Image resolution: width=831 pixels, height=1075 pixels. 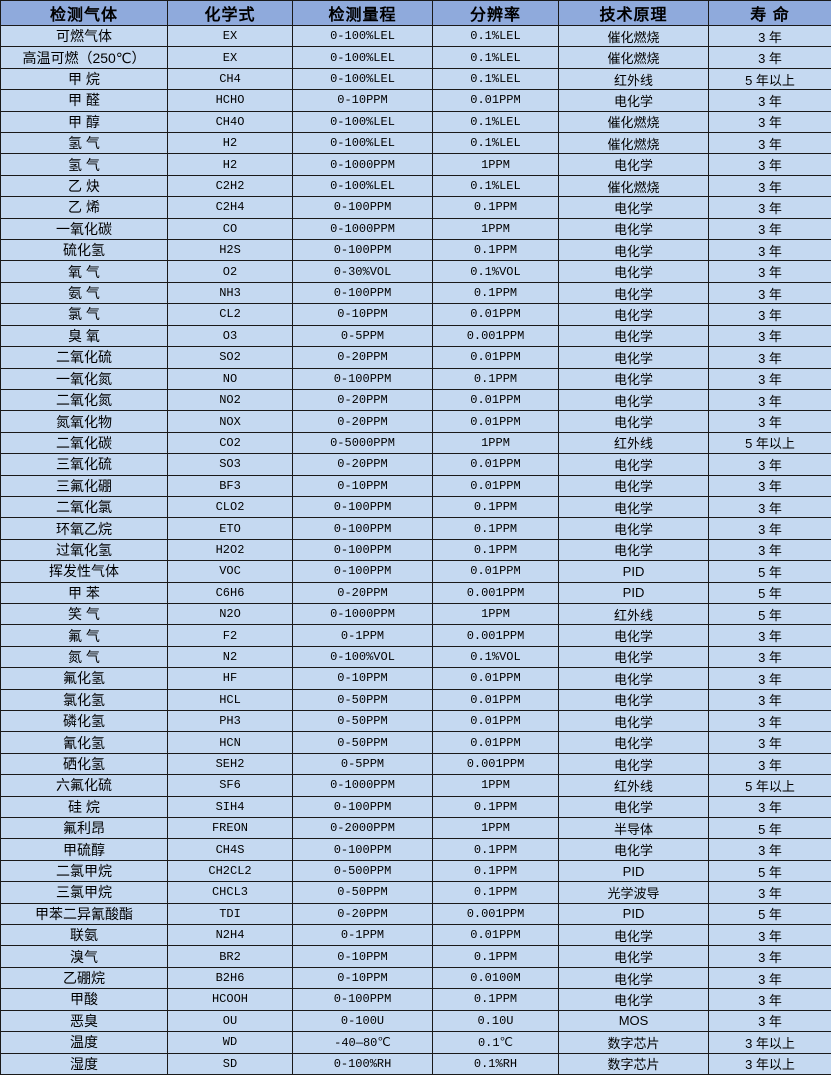 What do you see at coordinates (230, 400) in the screenshot?
I see `cell-formula: NO2` at bounding box center [230, 400].